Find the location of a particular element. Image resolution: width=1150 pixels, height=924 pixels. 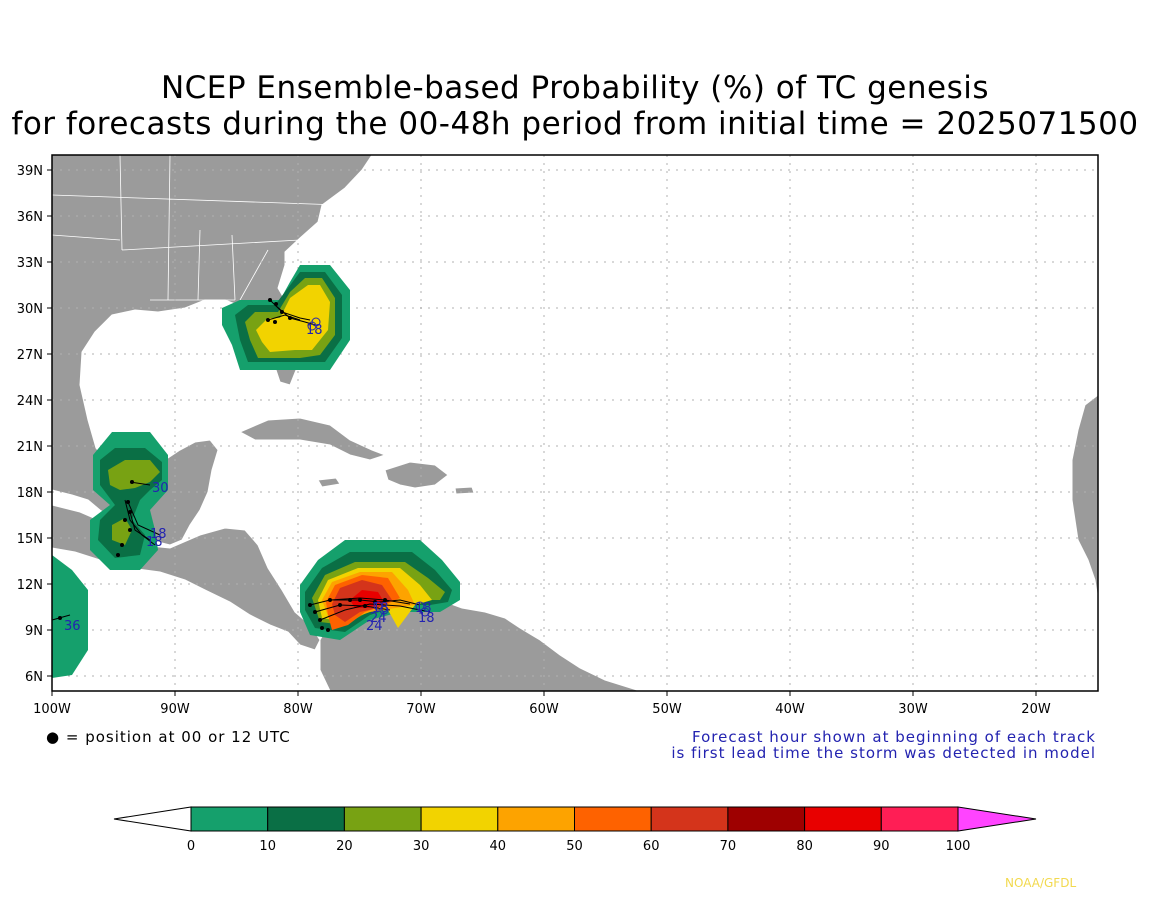

colorbar-tick-label: 30 is located at coordinates (421, 846).